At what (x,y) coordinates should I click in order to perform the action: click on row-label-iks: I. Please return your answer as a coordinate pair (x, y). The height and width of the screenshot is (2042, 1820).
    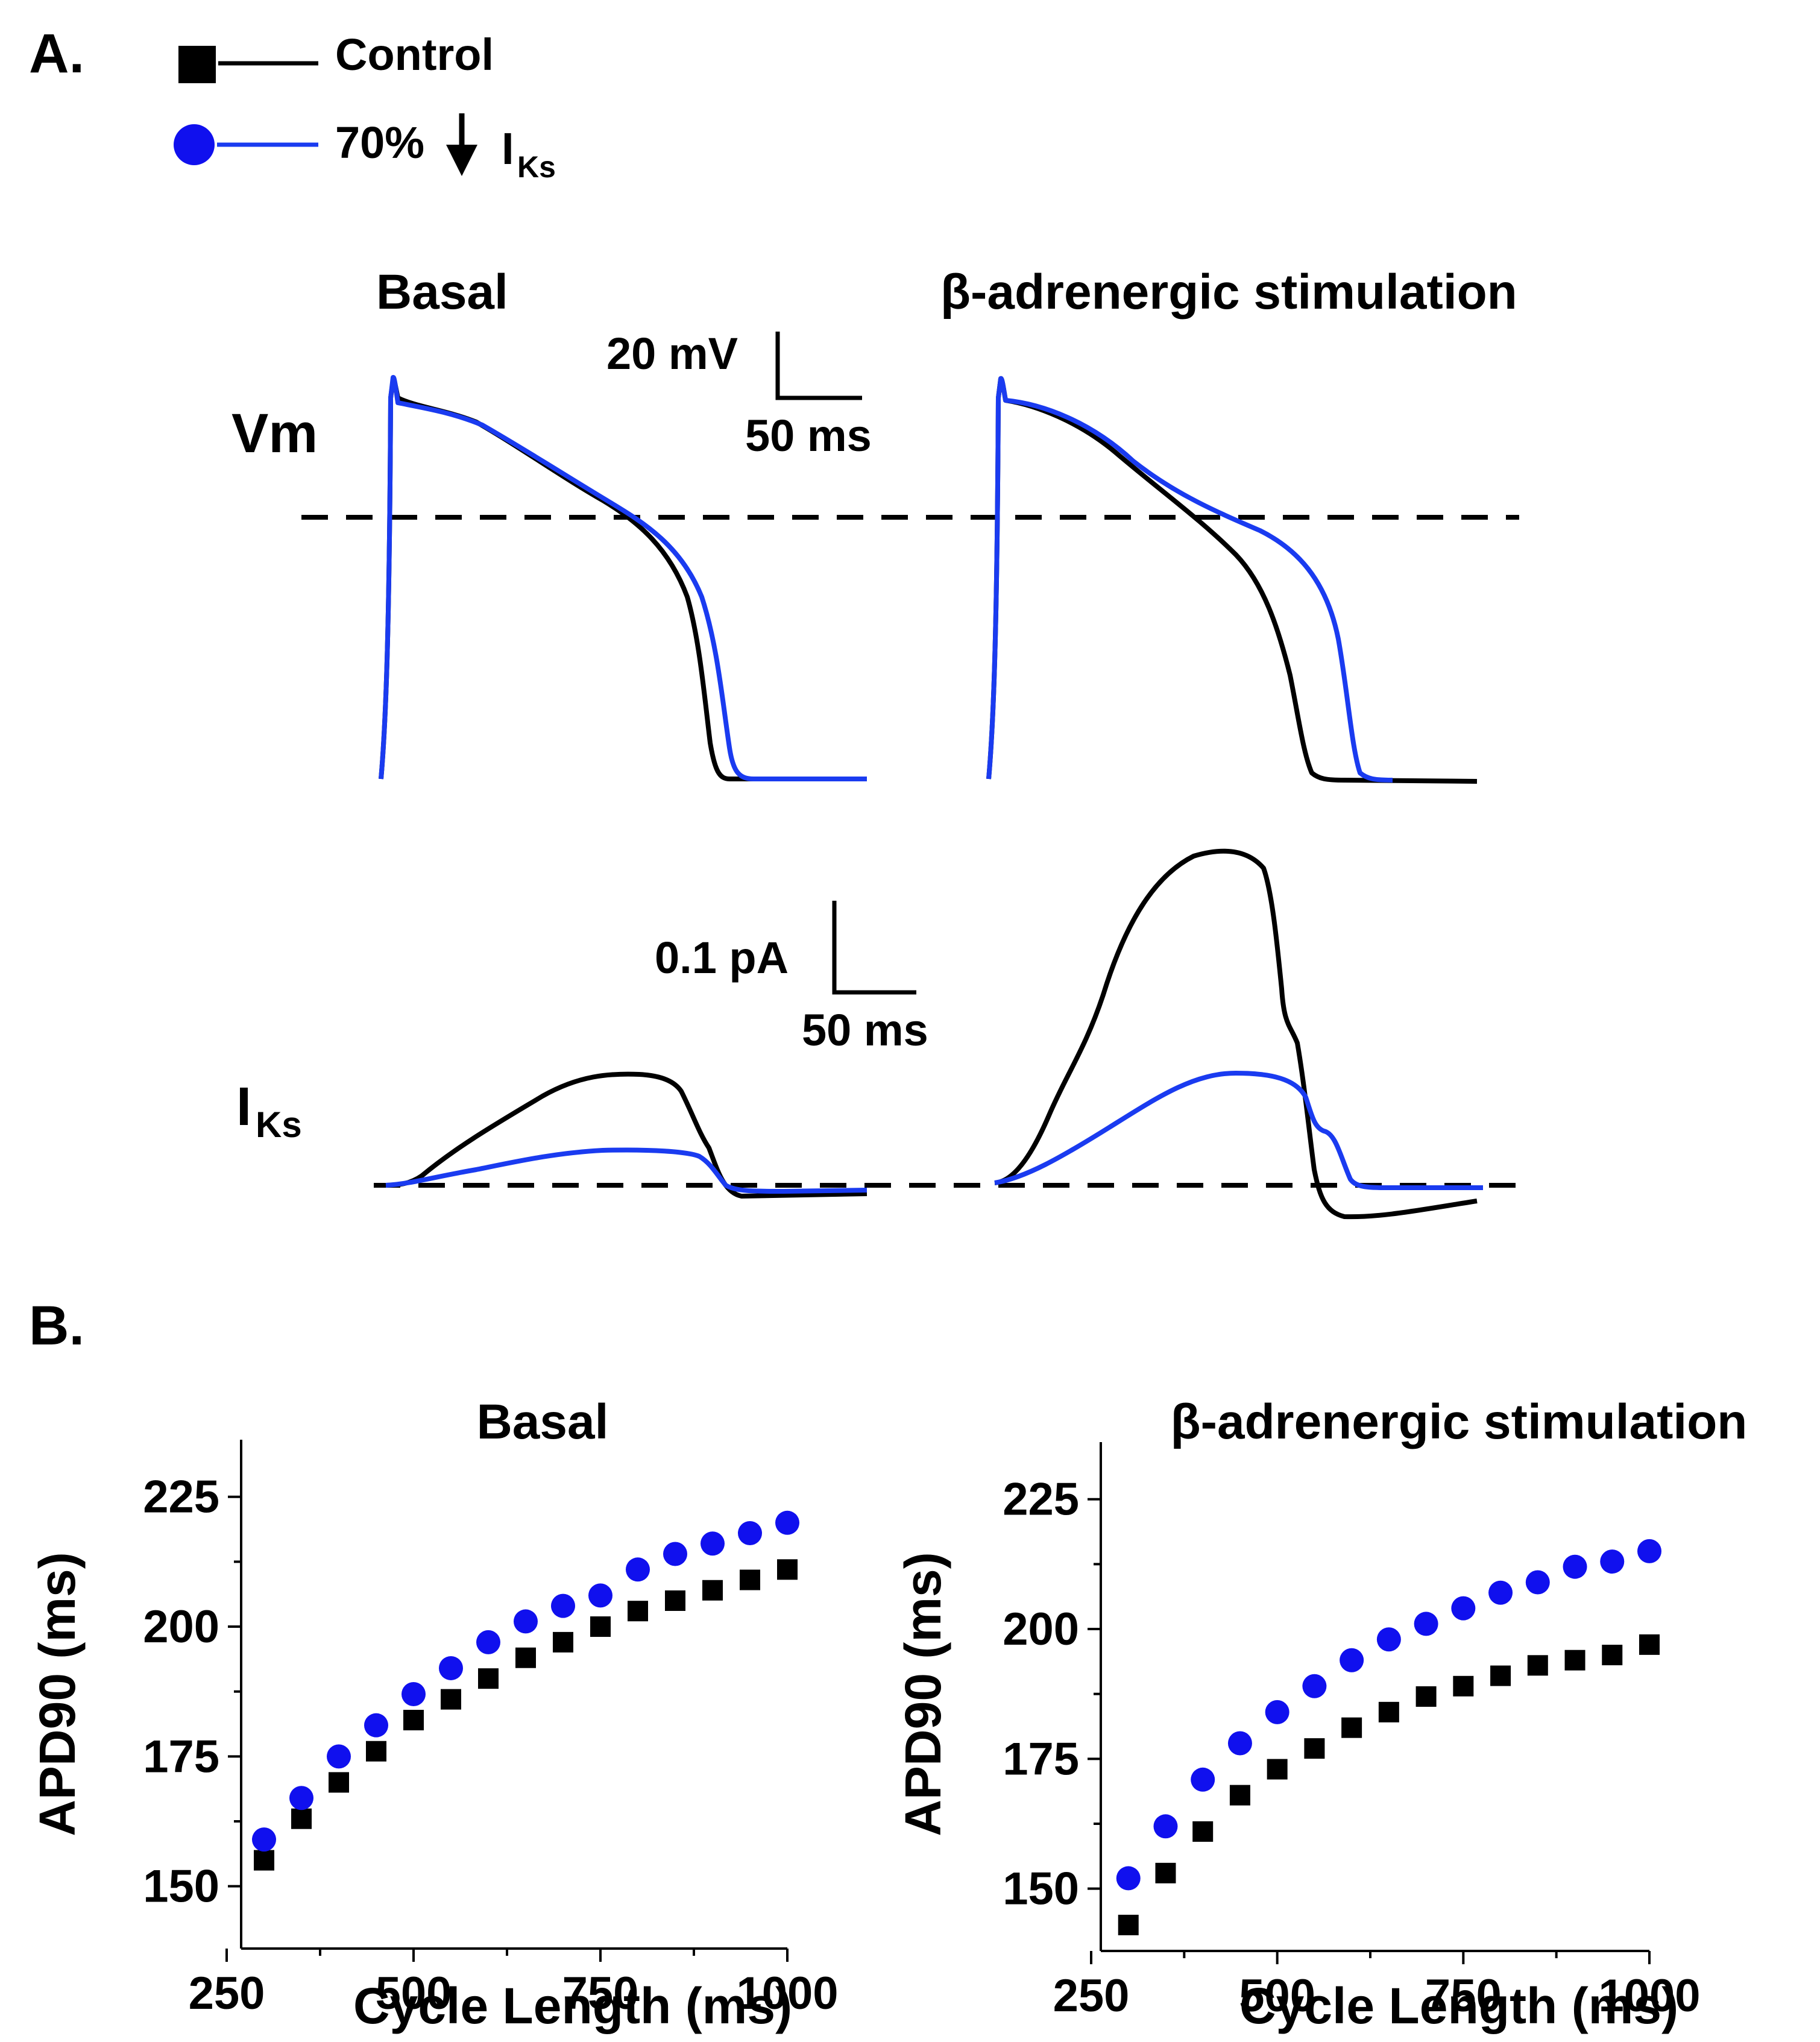
    Looking at the image, I should click on (244, 1107).